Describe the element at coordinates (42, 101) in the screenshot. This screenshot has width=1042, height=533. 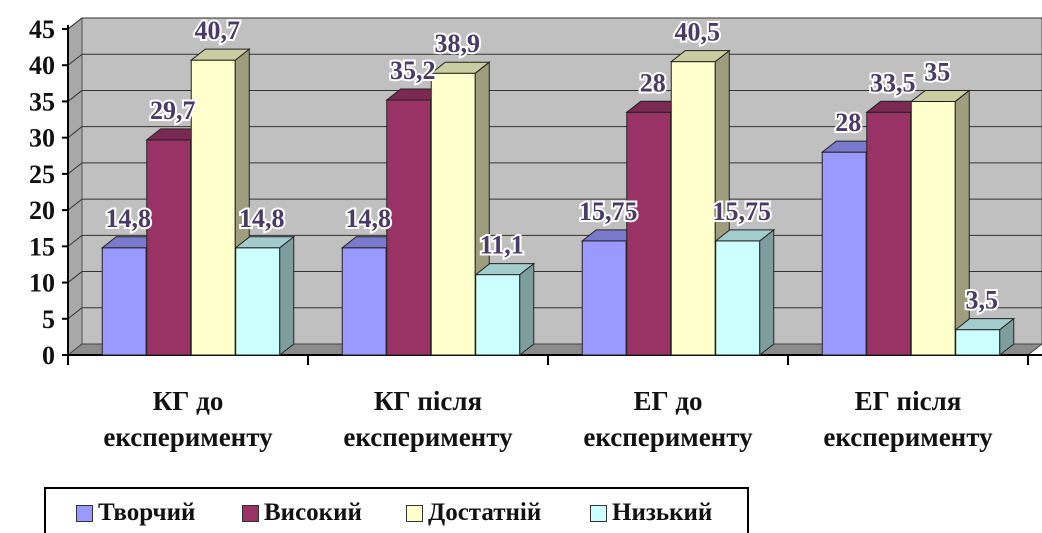
I see `y-tick-label: 35` at that location.